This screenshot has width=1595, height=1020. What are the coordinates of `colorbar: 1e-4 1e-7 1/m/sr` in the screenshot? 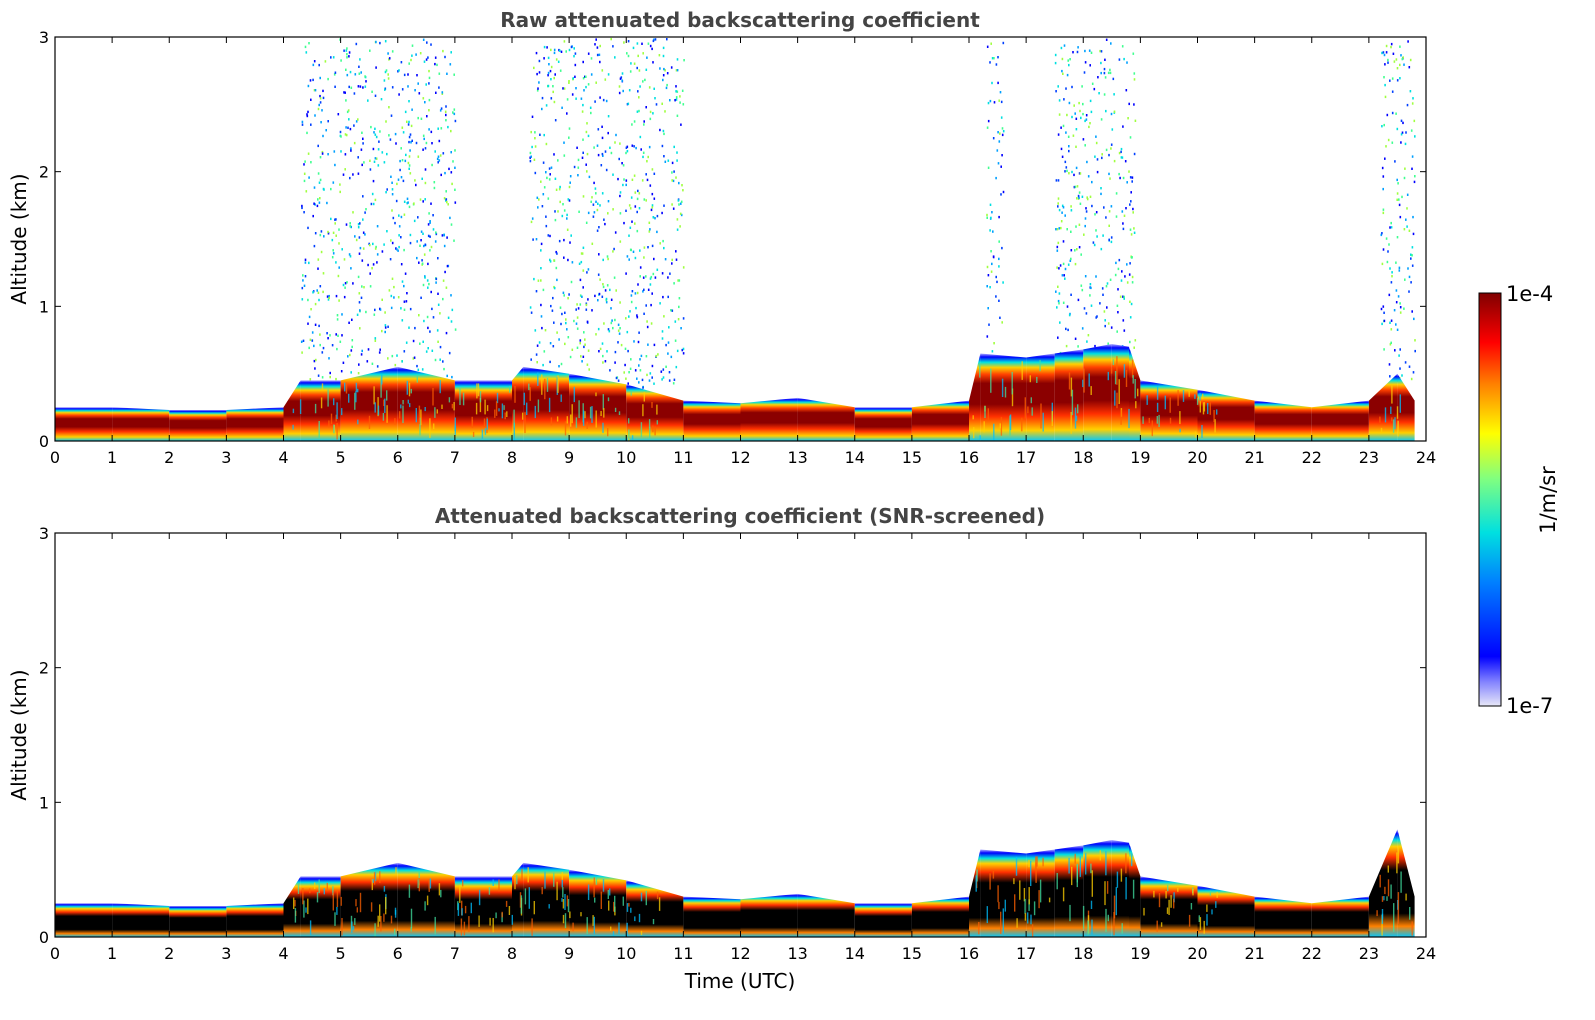 It's located at (1519, 500).